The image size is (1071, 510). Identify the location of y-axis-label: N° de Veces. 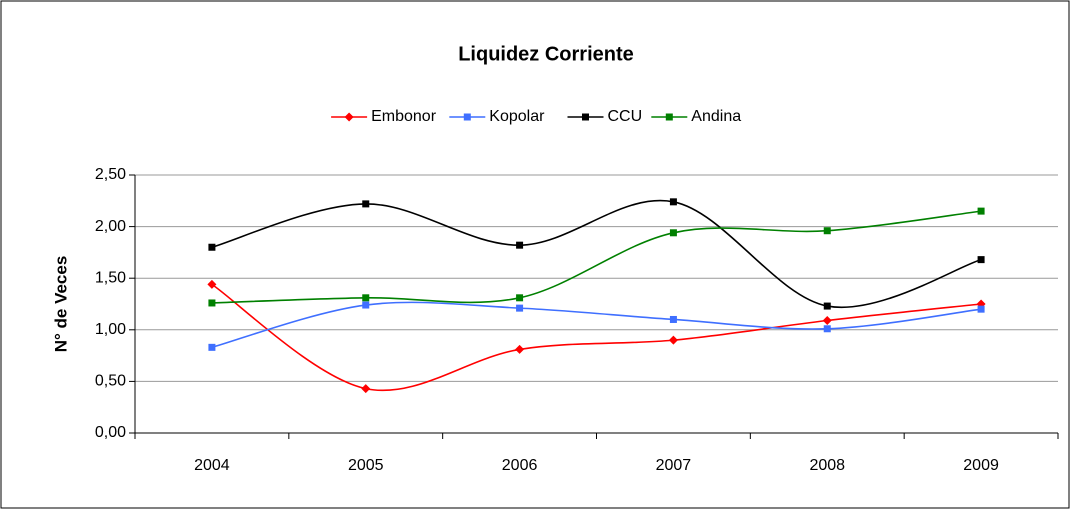
(60, 304).